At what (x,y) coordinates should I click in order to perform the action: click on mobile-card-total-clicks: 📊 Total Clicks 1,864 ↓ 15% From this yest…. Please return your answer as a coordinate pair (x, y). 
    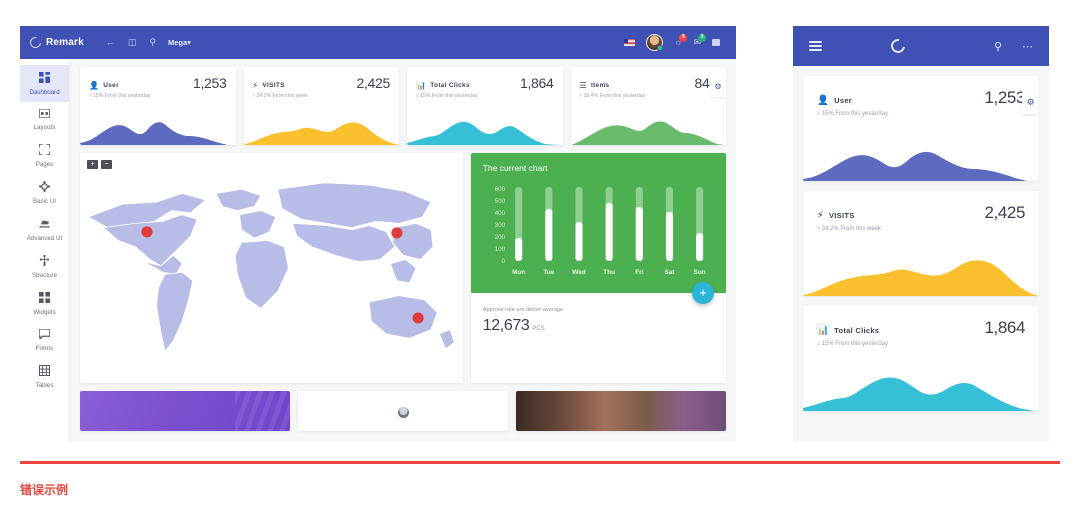
    Looking at the image, I should click on (921, 358).